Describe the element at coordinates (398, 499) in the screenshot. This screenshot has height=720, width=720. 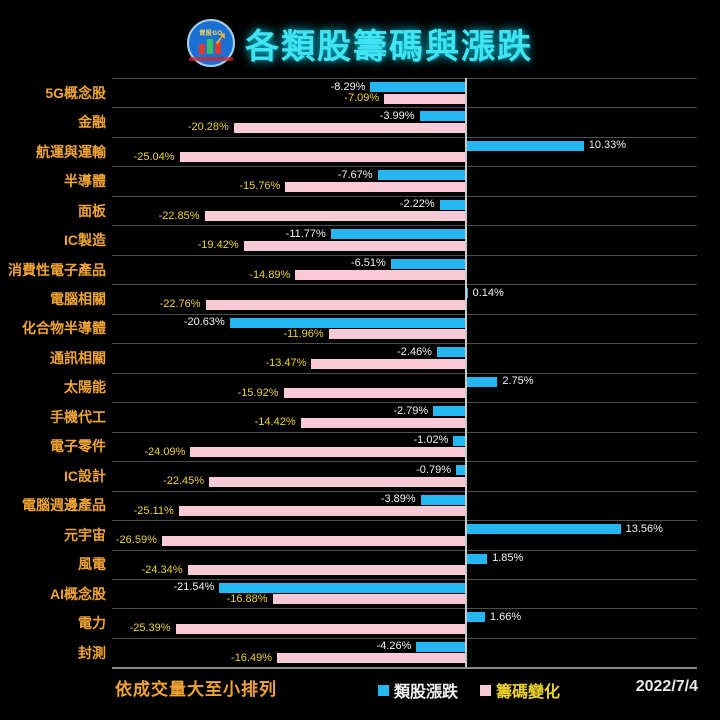
I see `bar-value-label: -3.89%` at that location.